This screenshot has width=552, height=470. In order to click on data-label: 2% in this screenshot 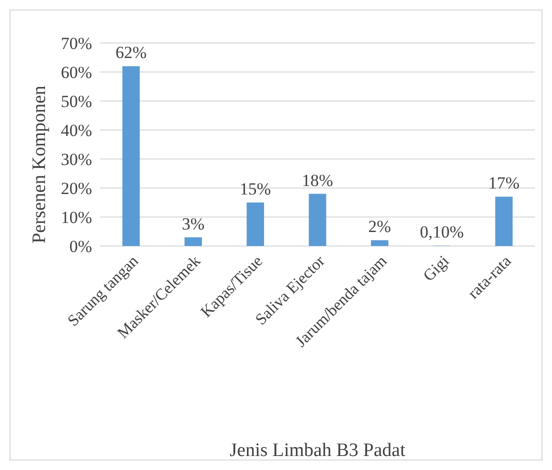, I will do `click(379, 226)`.